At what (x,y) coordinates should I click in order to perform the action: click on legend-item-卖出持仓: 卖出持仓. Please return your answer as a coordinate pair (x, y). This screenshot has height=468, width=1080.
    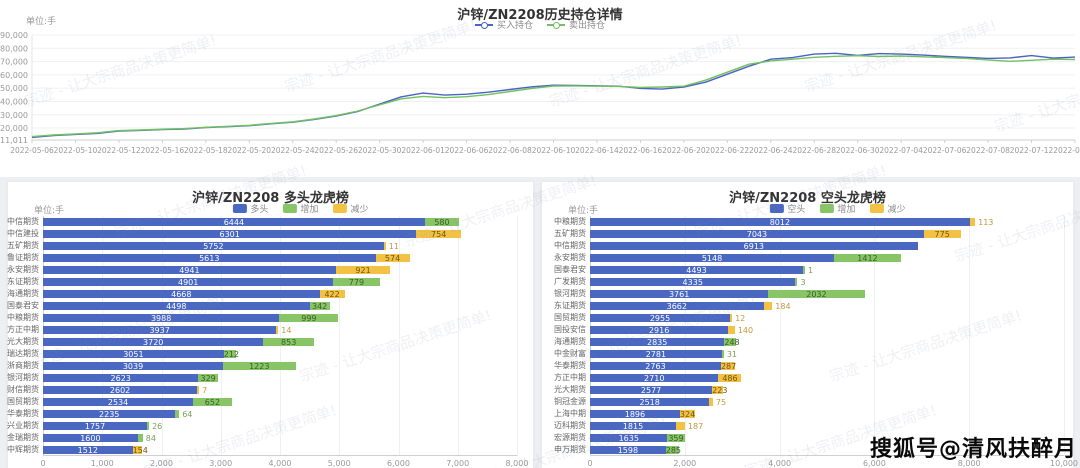
    Looking at the image, I should click on (576, 24).